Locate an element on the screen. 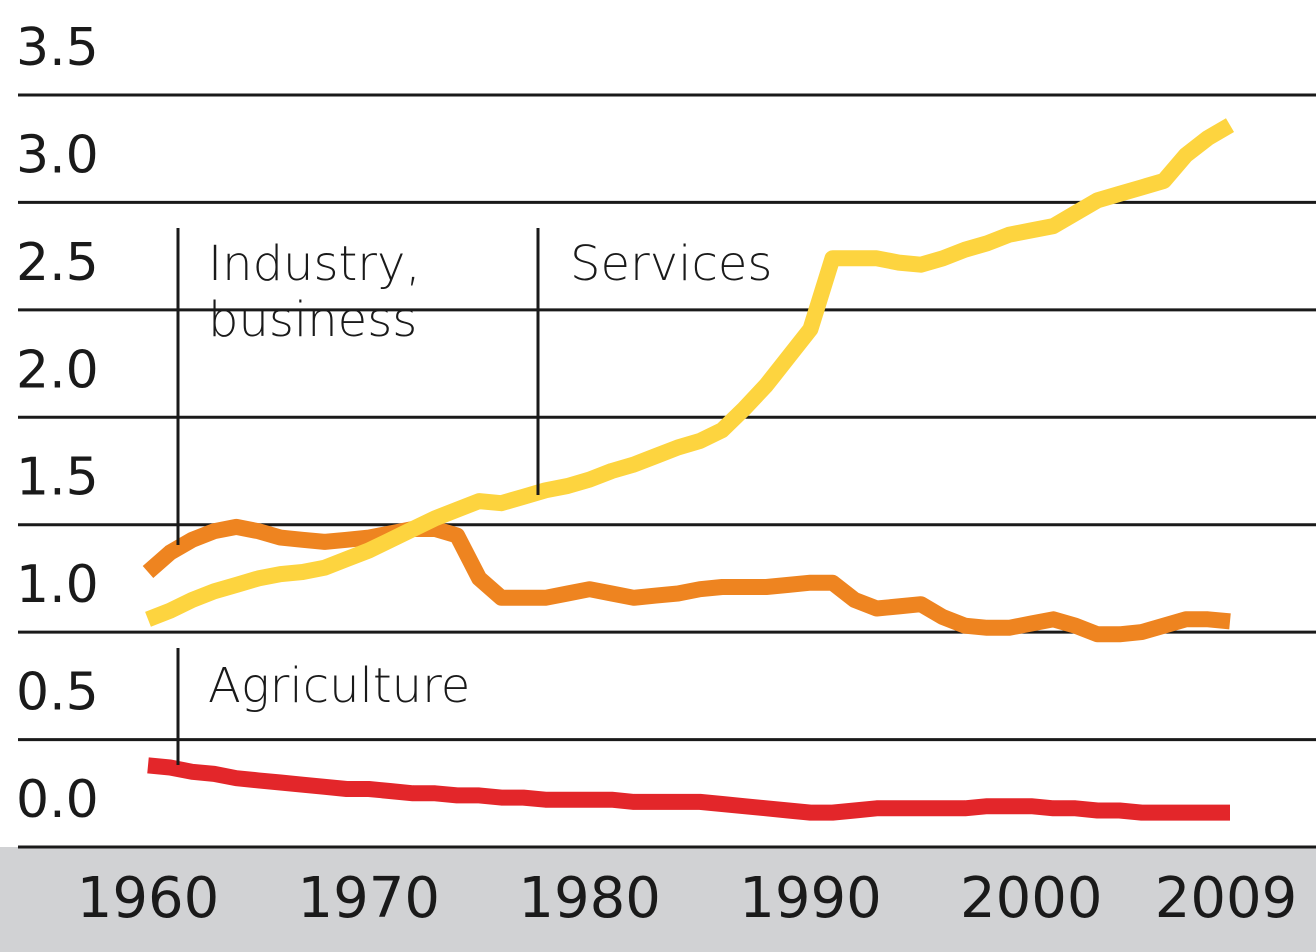  series-label: Agriculture is located at coordinates (339, 686).